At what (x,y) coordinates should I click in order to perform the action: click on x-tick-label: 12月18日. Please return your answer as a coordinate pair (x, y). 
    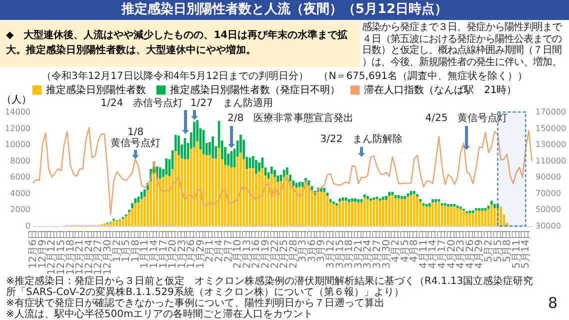
    Looking at the image, I should click on (70, 252).